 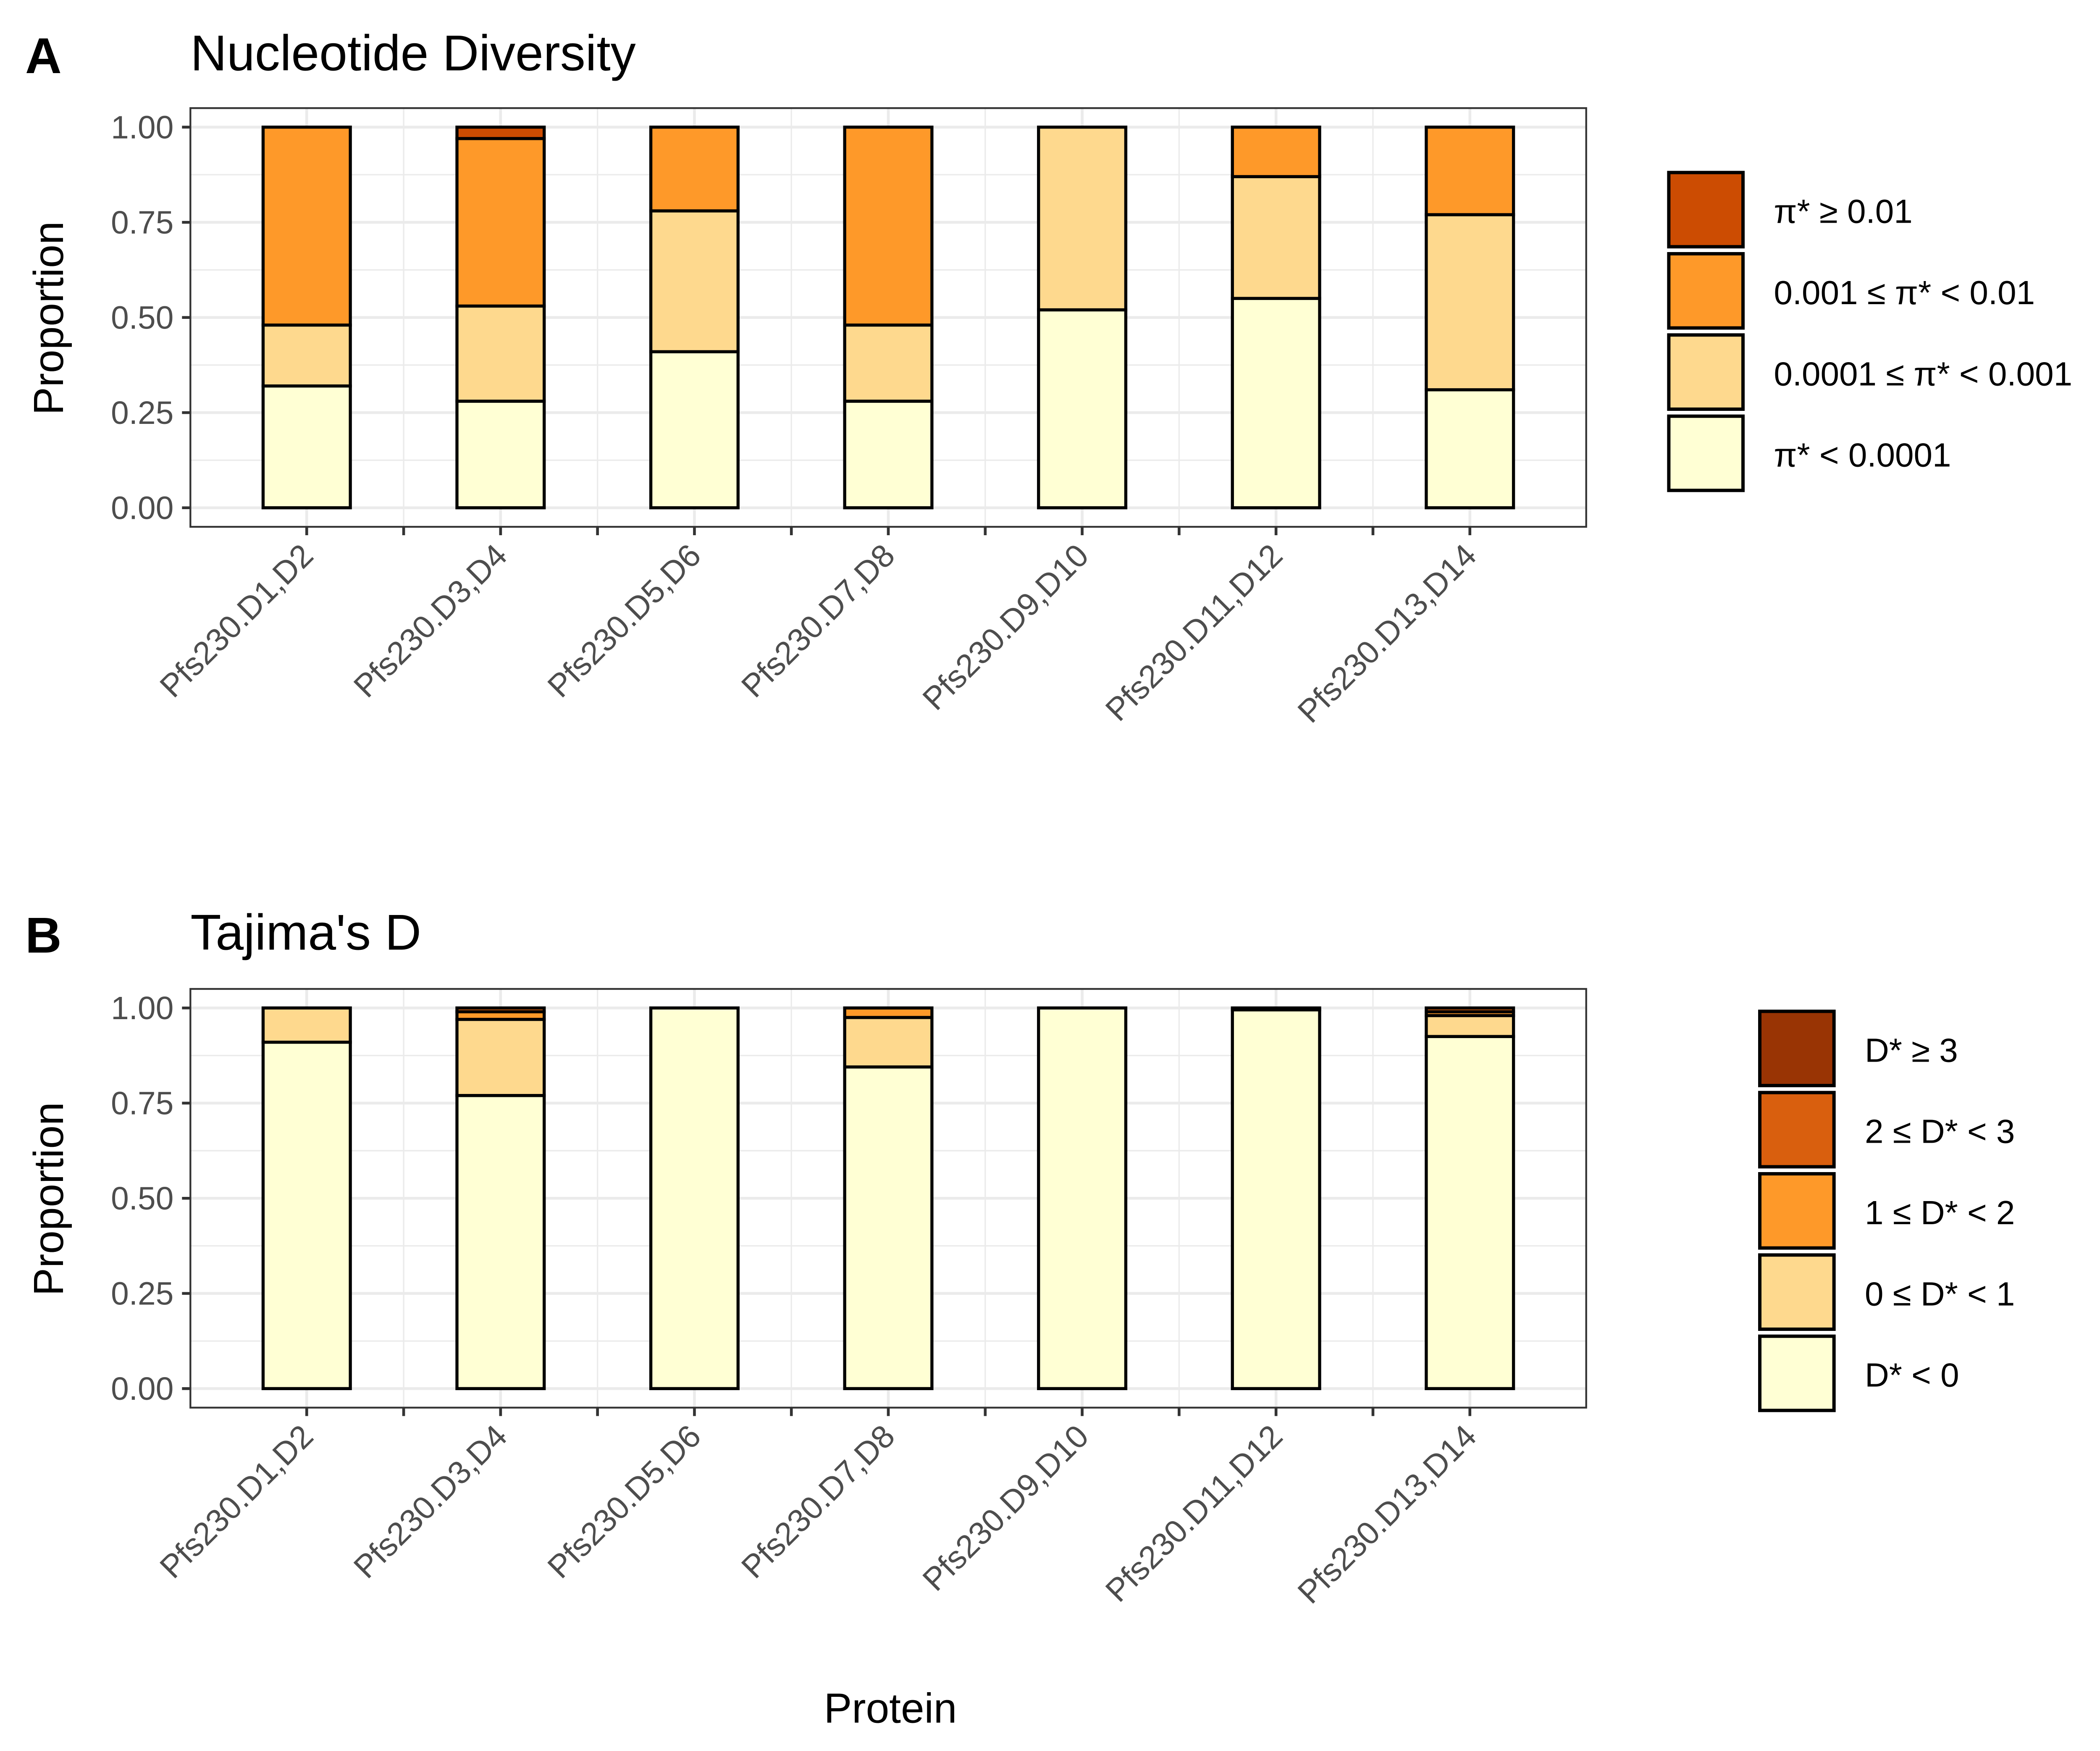 I want to click on panel-a-title: Nucleotide Diversity, so click(x=412, y=53).